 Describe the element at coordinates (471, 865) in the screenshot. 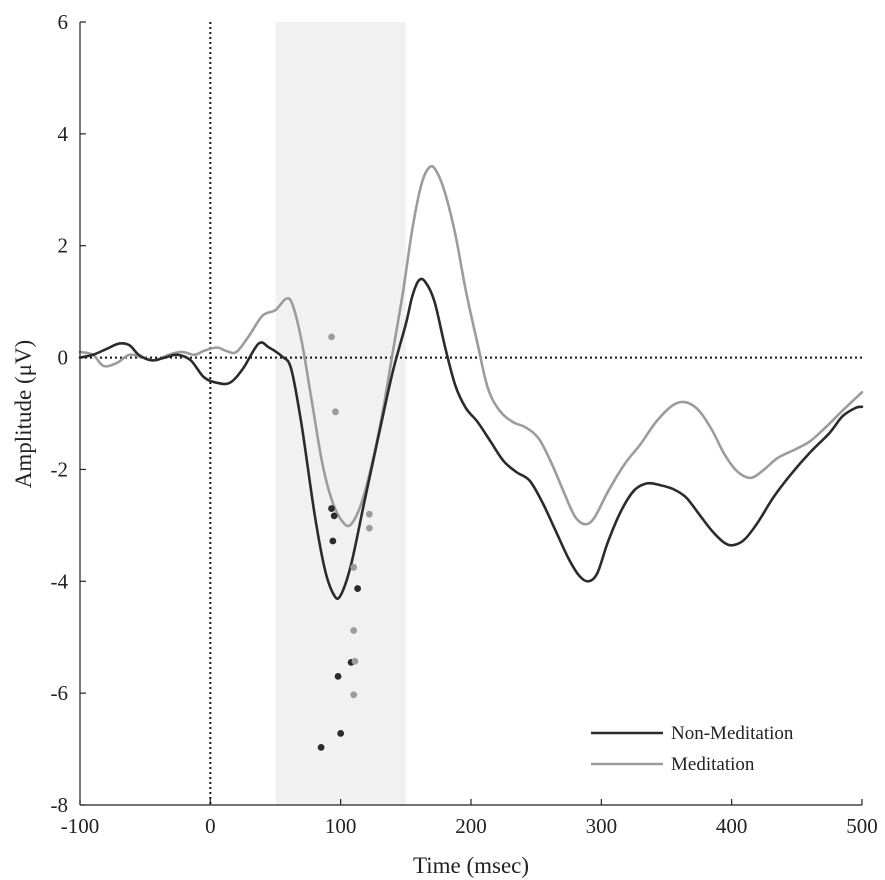

I see `x-axis-title: Time (msec)` at that location.